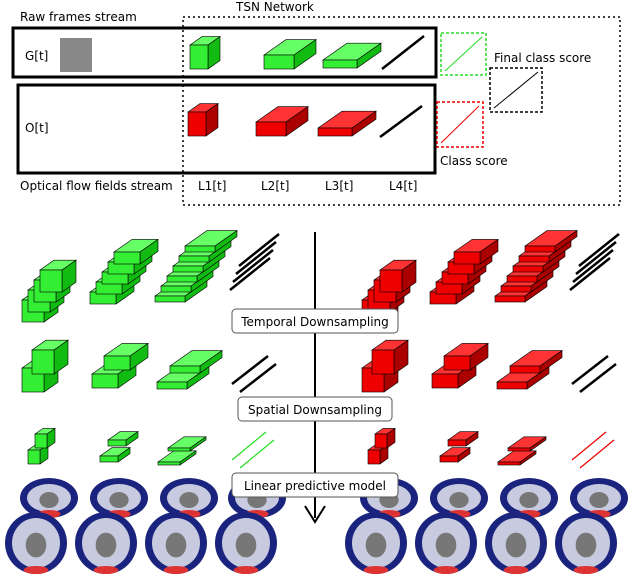  I want to click on class-score-label: Class score, so click(474, 161).